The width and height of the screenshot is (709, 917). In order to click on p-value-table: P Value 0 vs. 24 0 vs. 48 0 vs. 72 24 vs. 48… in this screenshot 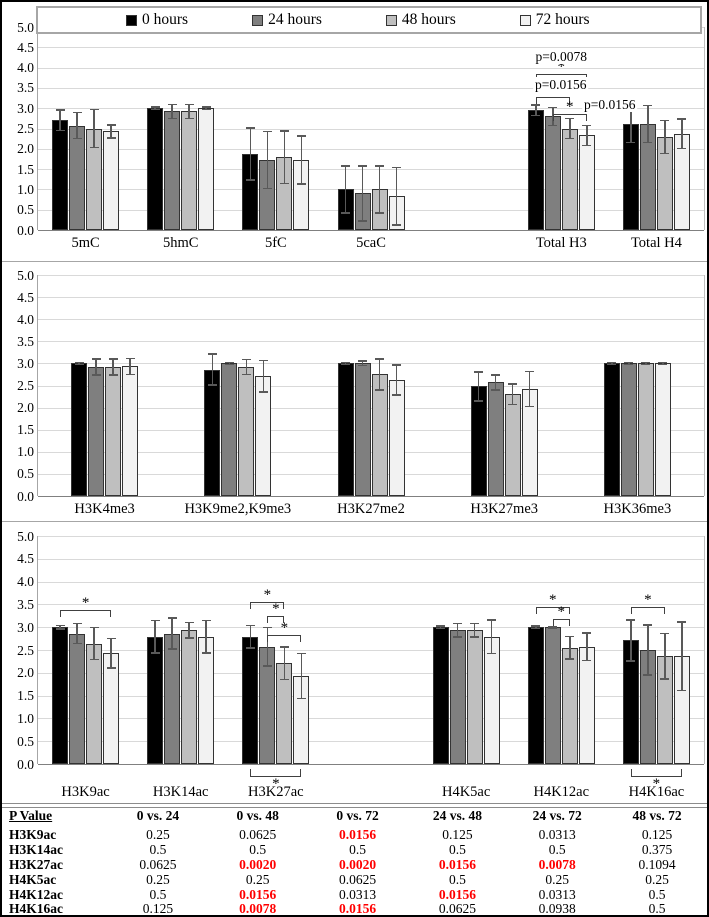, I will do `click(354, 860)`.